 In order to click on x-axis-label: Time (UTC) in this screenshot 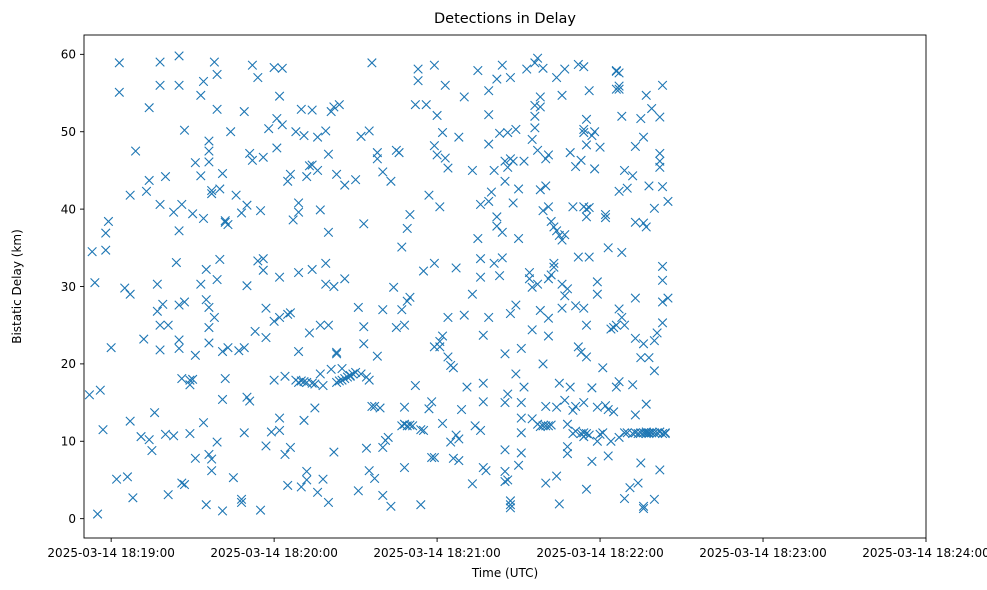, I will do `click(504, 573)`.